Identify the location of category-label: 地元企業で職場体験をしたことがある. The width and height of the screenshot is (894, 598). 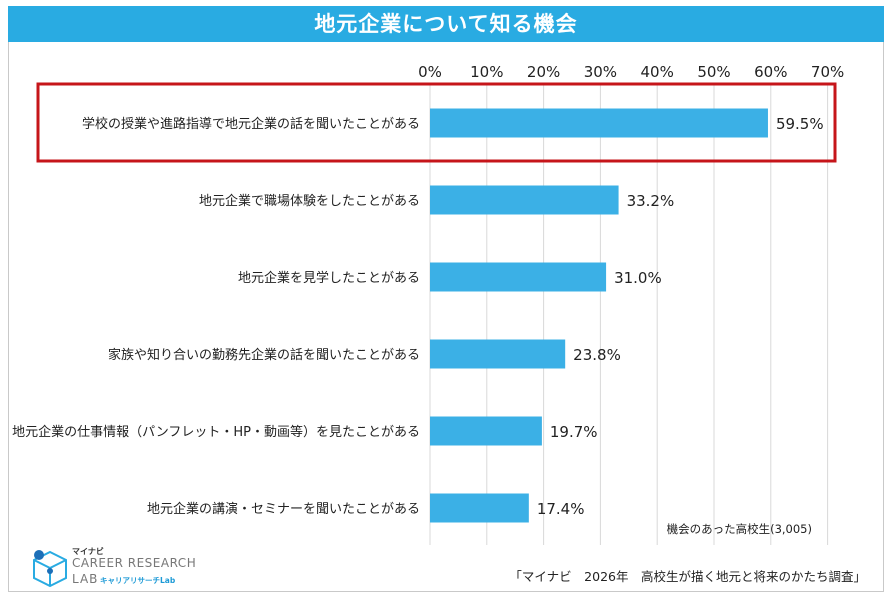
(309, 201).